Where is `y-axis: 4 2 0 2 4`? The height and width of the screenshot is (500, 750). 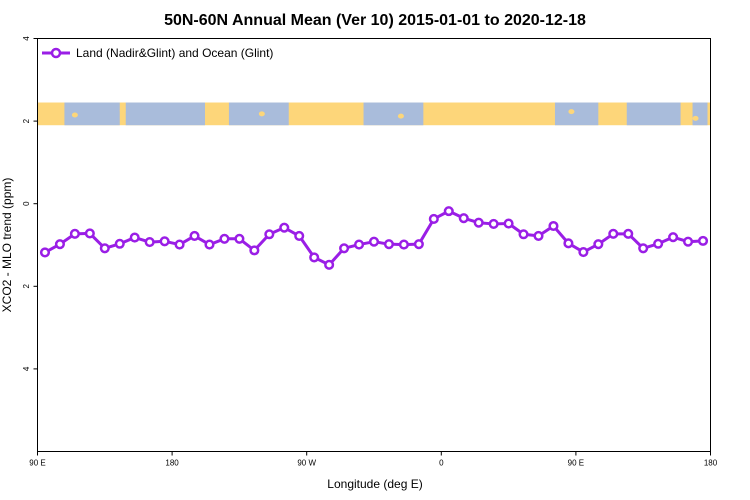
y-axis: 4 2 0 2 4 is located at coordinates (30, 203).